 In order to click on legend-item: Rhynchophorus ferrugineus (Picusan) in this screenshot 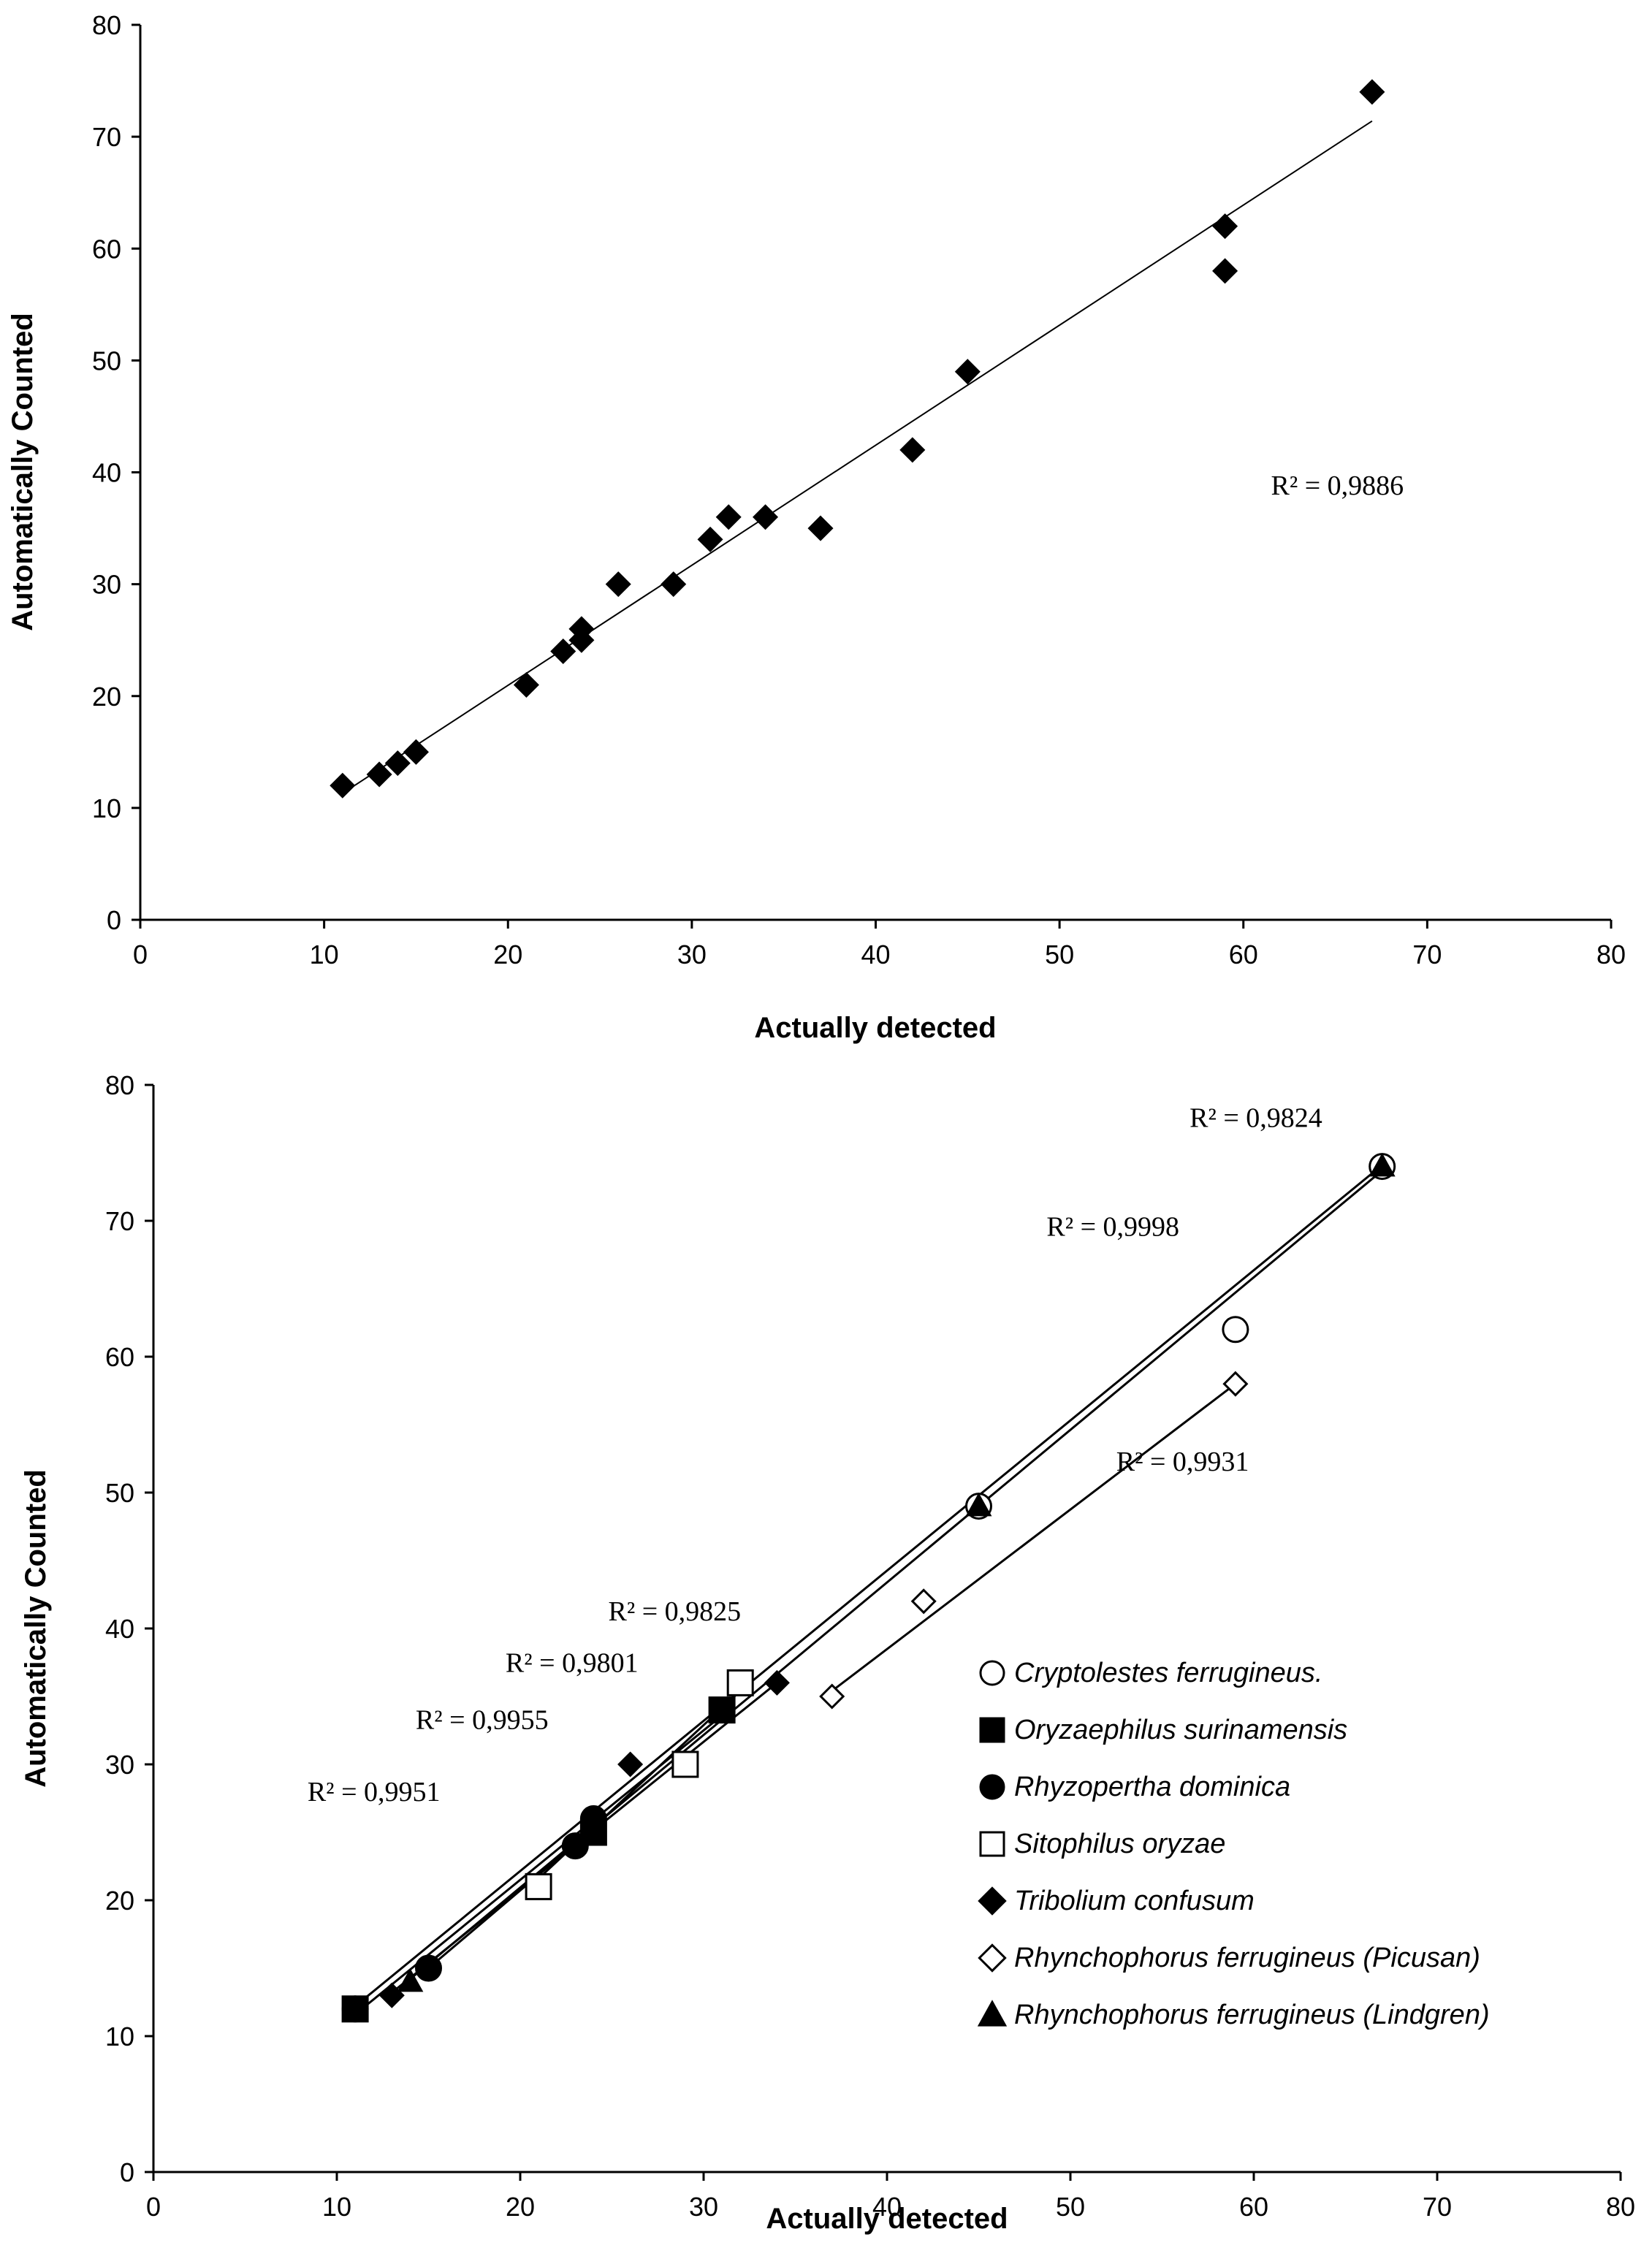, I will do `click(1229, 1958)`.